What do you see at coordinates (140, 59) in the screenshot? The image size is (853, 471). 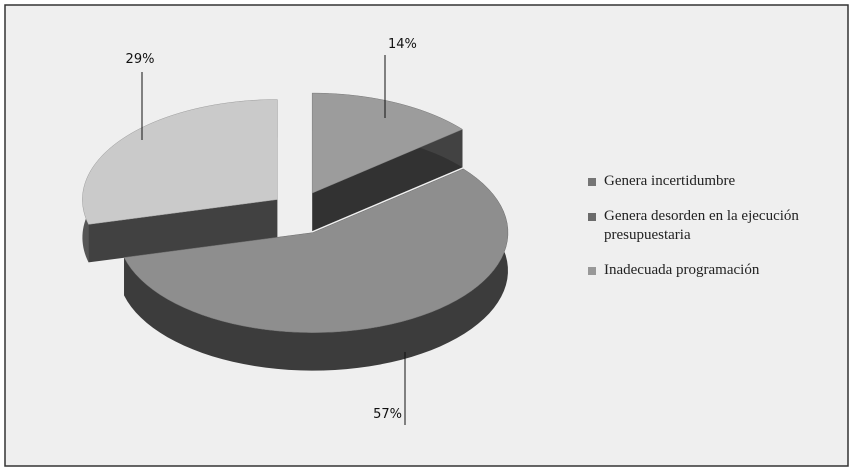 I see `data-label: 29%` at bounding box center [140, 59].